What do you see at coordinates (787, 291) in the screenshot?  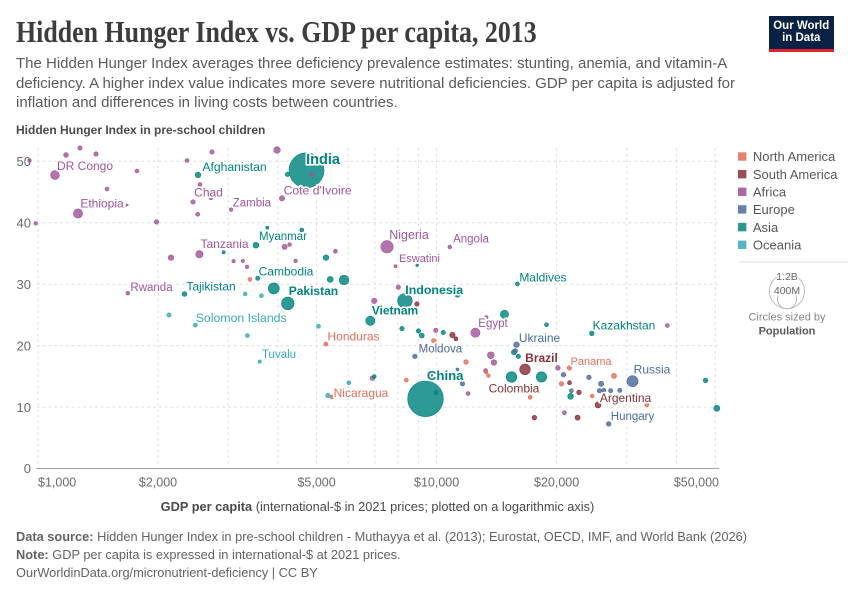 I see `svg-text: 400M` at bounding box center [787, 291].